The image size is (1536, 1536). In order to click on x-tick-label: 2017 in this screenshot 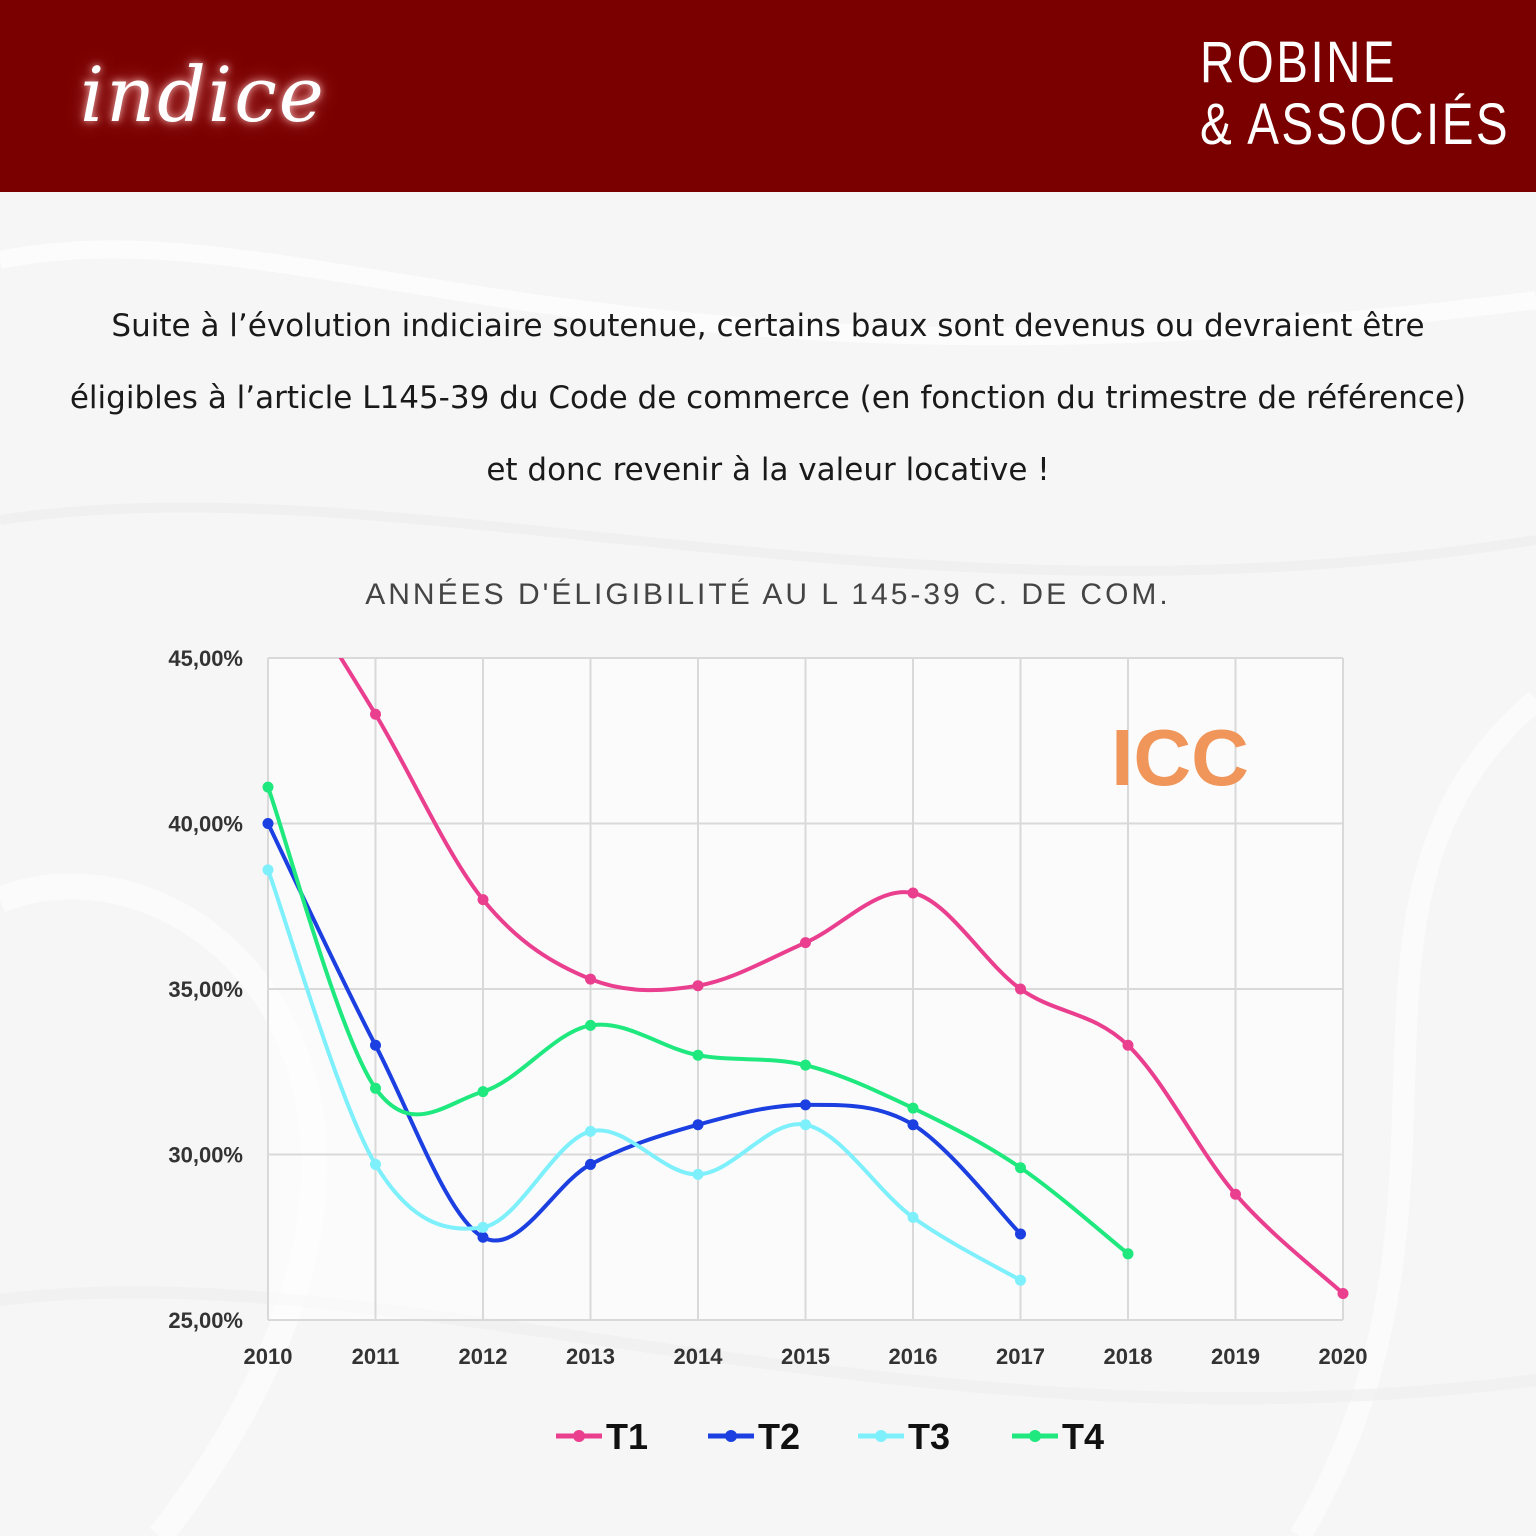, I will do `click(1020, 1356)`.